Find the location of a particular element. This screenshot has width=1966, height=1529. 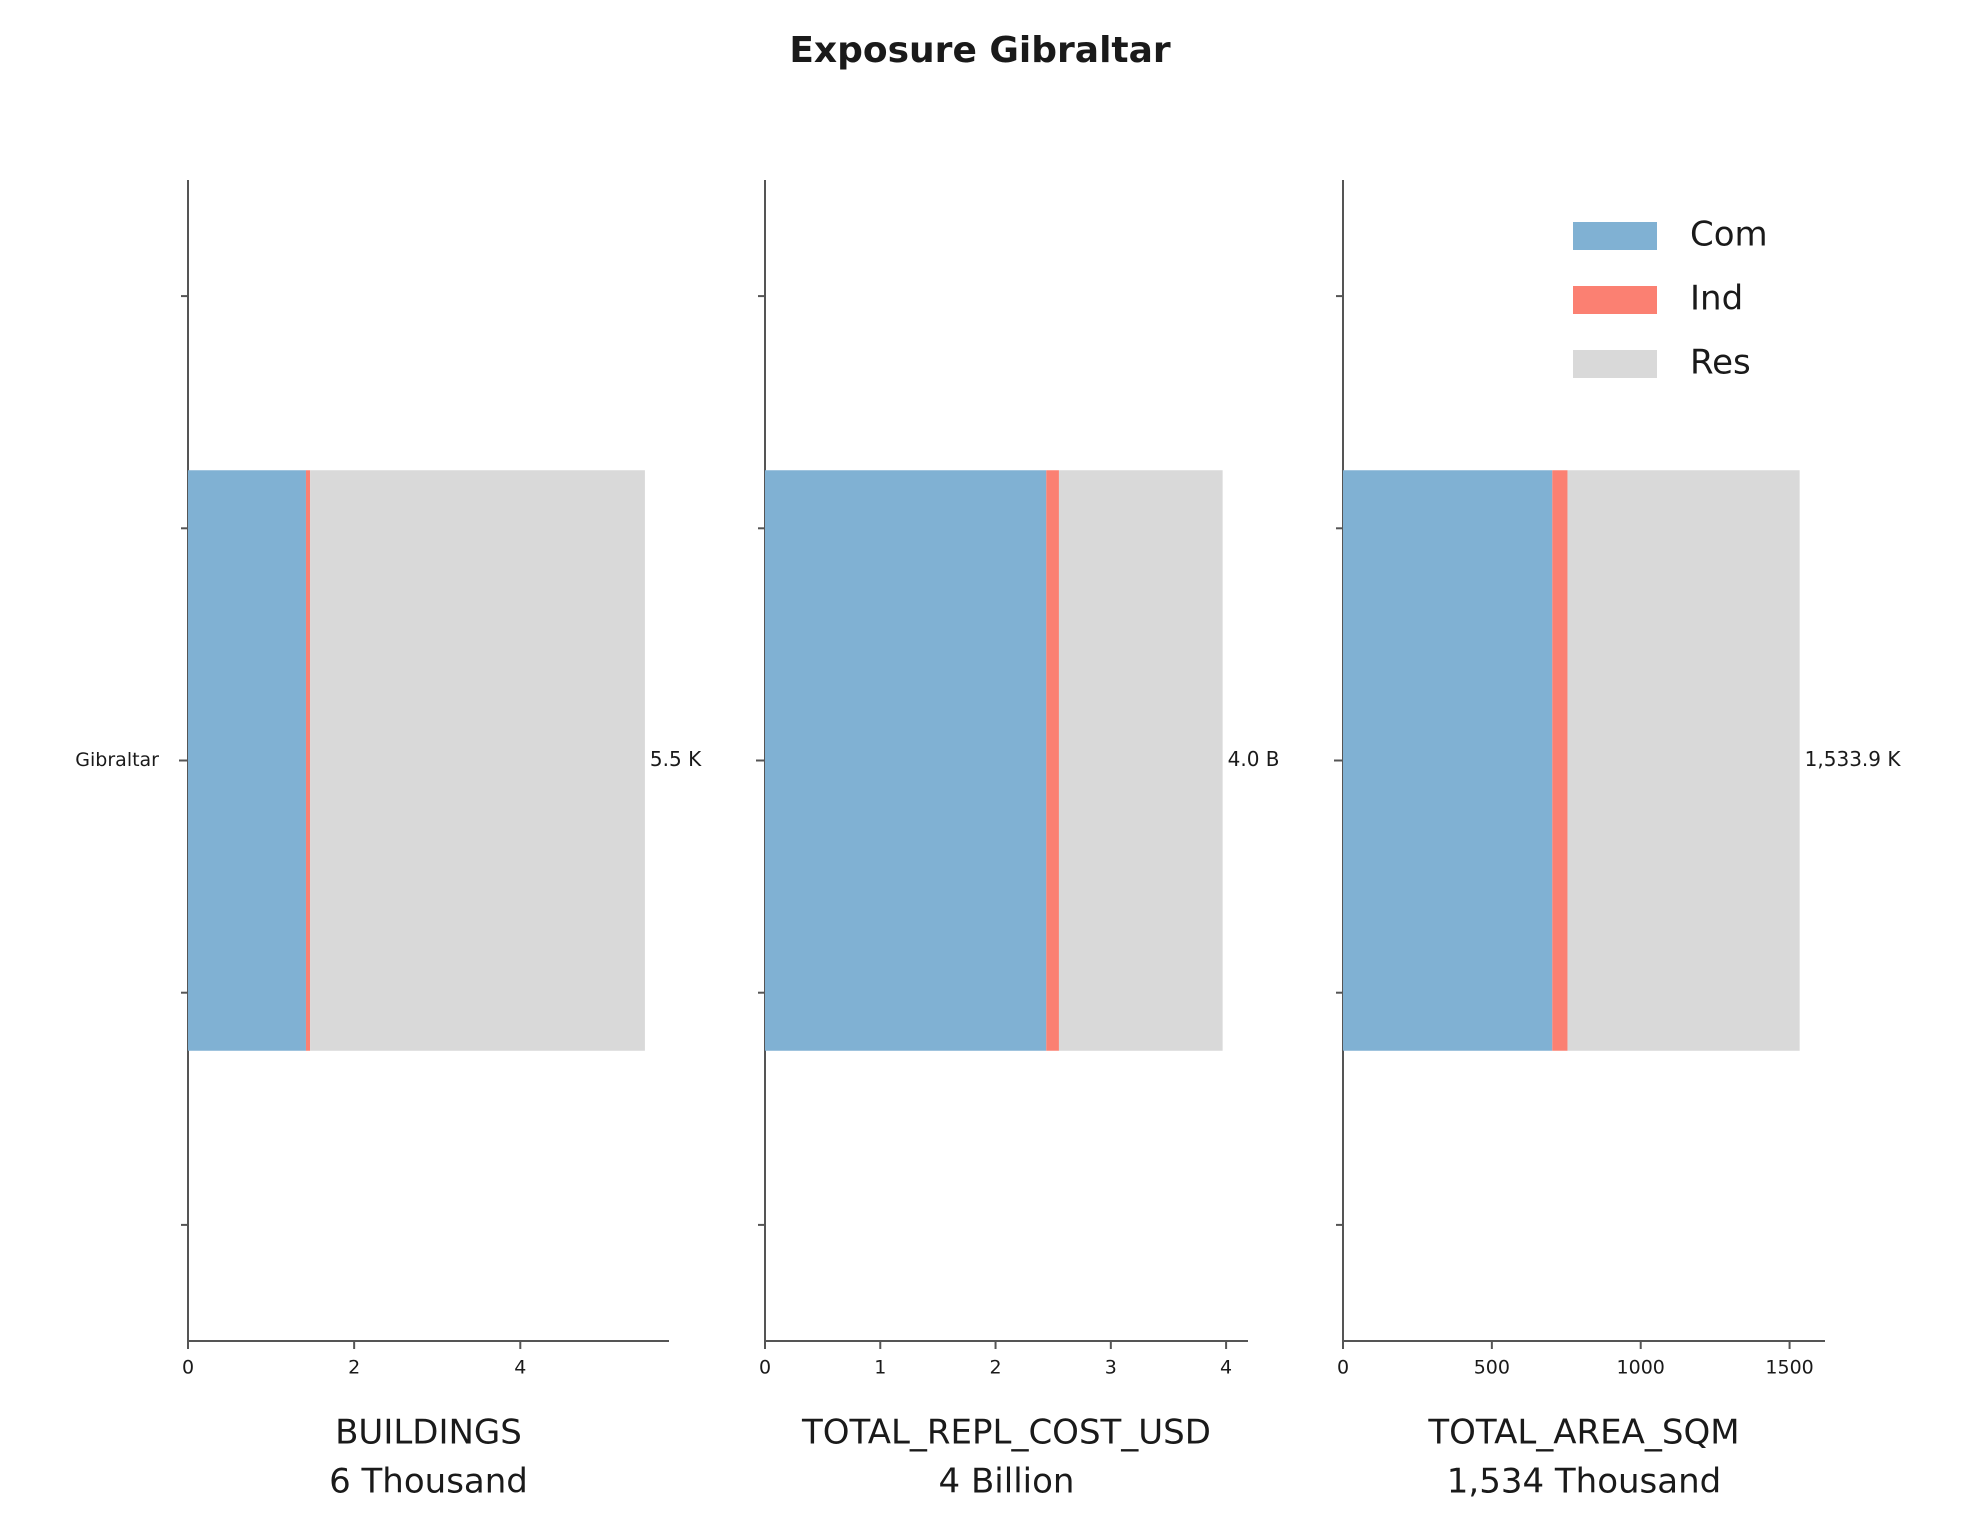

y-tick-label: Gibraltar is located at coordinates (117, 760).